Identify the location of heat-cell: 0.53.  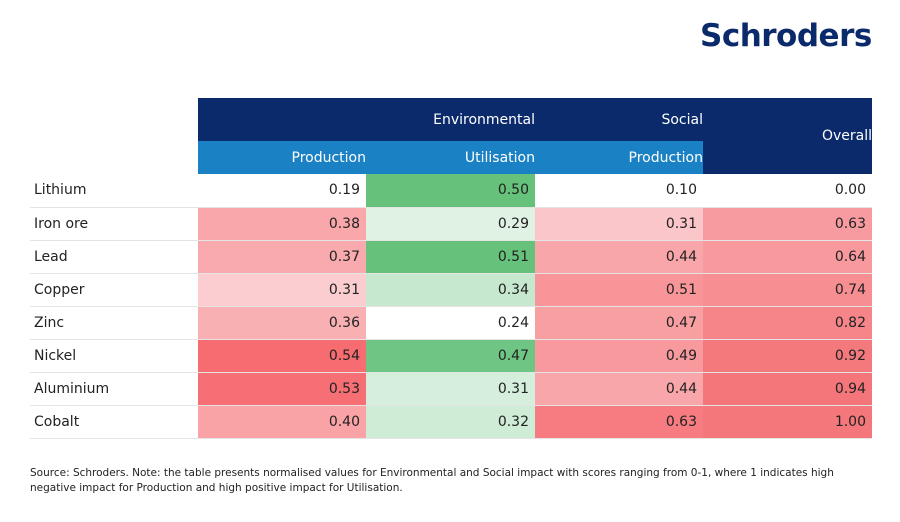
(282, 389).